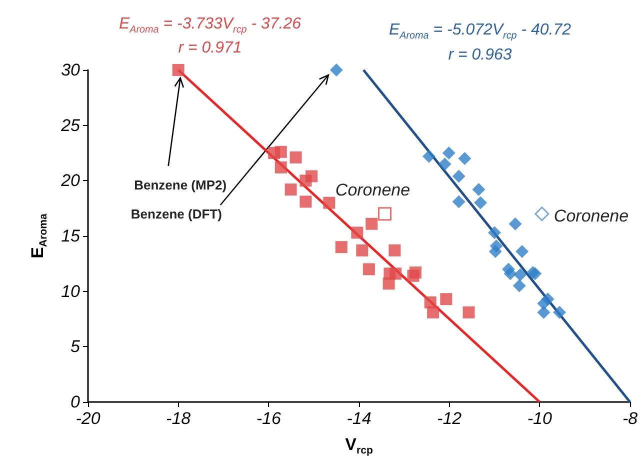 Image resolution: width=643 pixels, height=474 pixels. I want to click on y-tick-label: 15, so click(71, 236).